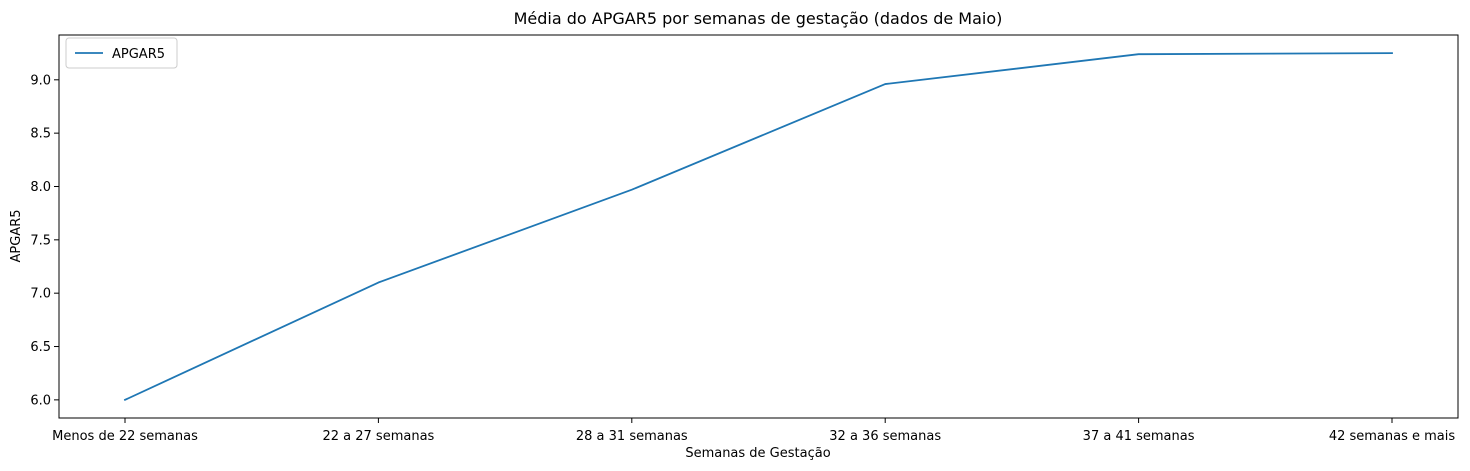  Describe the element at coordinates (632, 436) in the screenshot. I see `x-tick-label: 28 a 31 semanas` at that location.